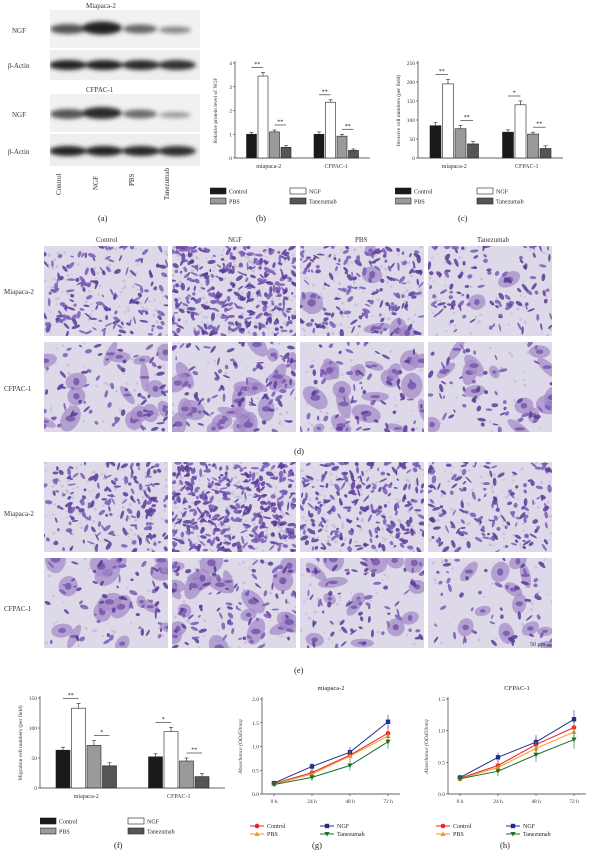 The image size is (600, 856). What do you see at coordinates (485, 191) in the screenshot?
I see `legend-swatch` at bounding box center [485, 191].